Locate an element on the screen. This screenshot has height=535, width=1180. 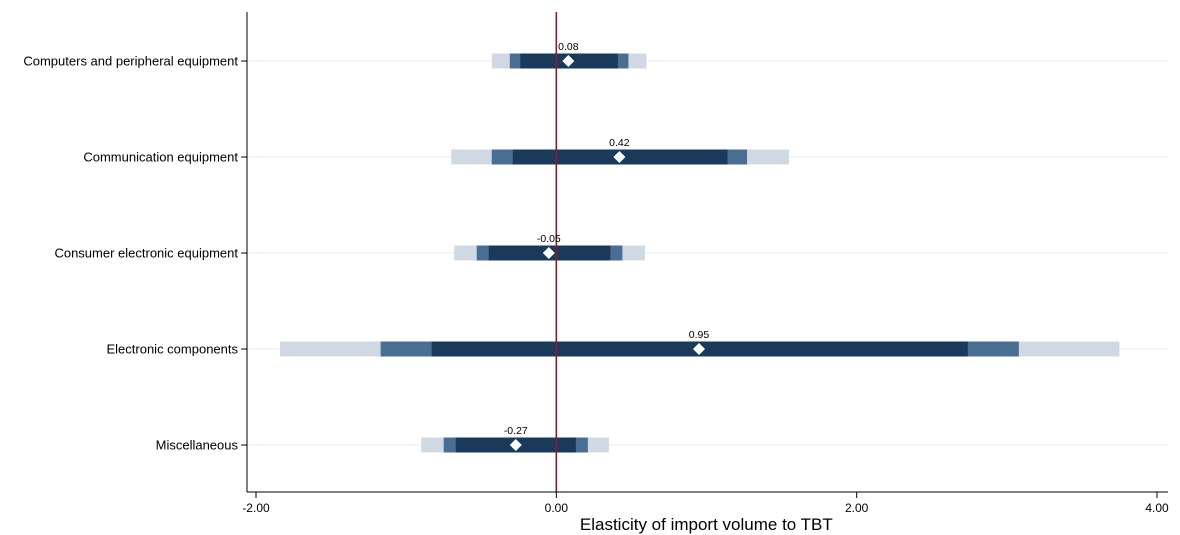
x-tick-label: 2.00 is located at coordinates (857, 508).